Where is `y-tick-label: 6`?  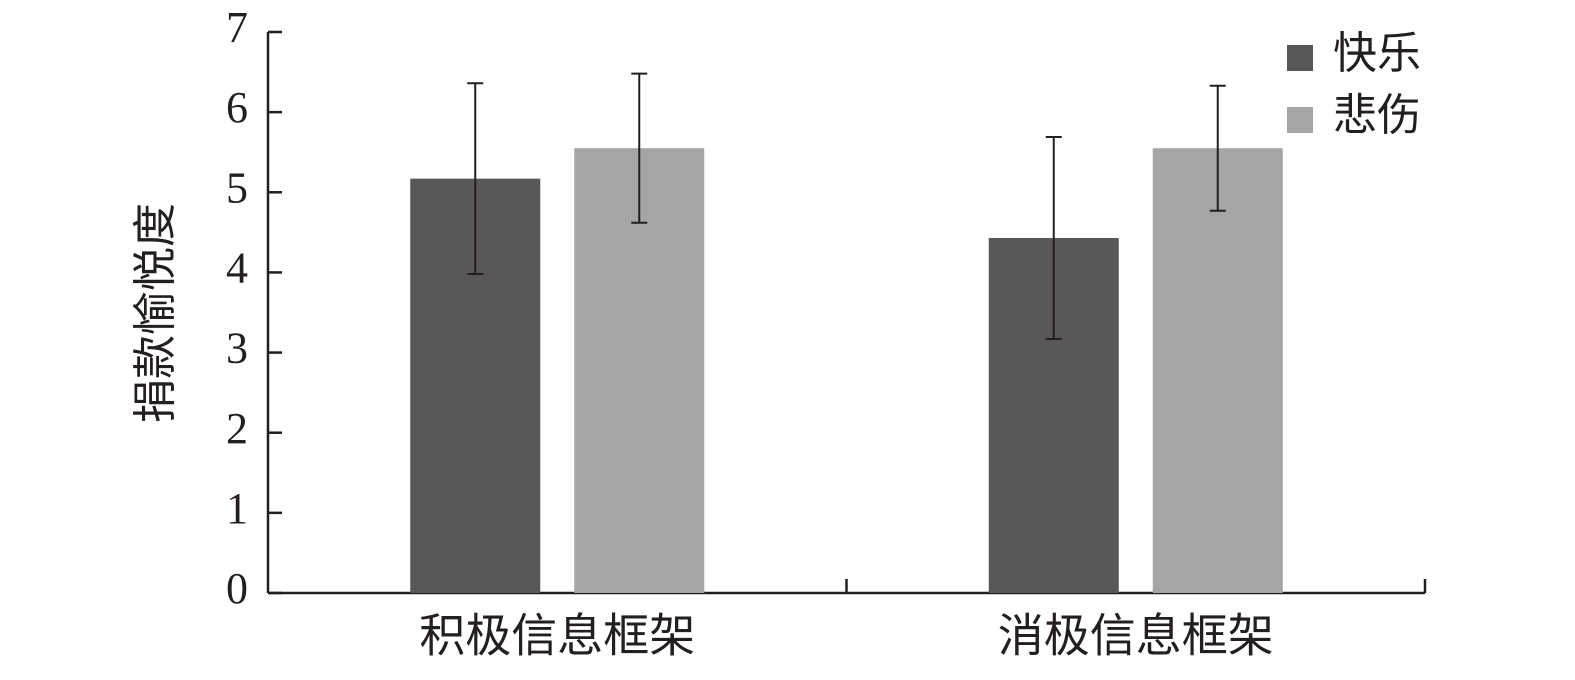 y-tick-label: 6 is located at coordinates (237, 107).